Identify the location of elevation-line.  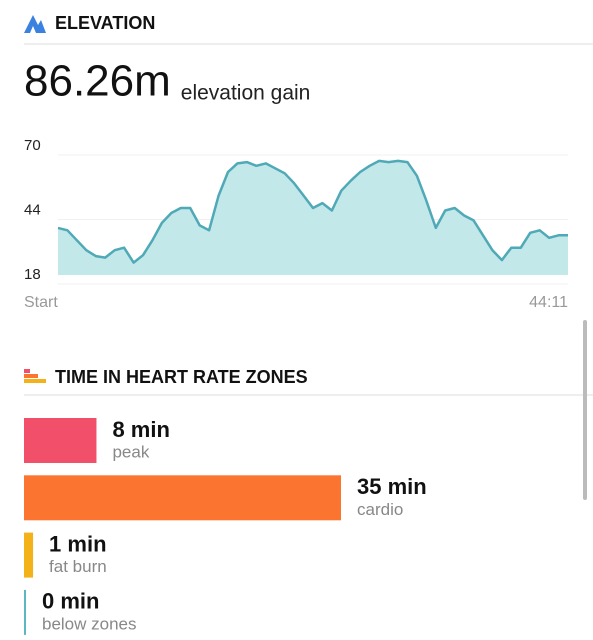
(312, 211).